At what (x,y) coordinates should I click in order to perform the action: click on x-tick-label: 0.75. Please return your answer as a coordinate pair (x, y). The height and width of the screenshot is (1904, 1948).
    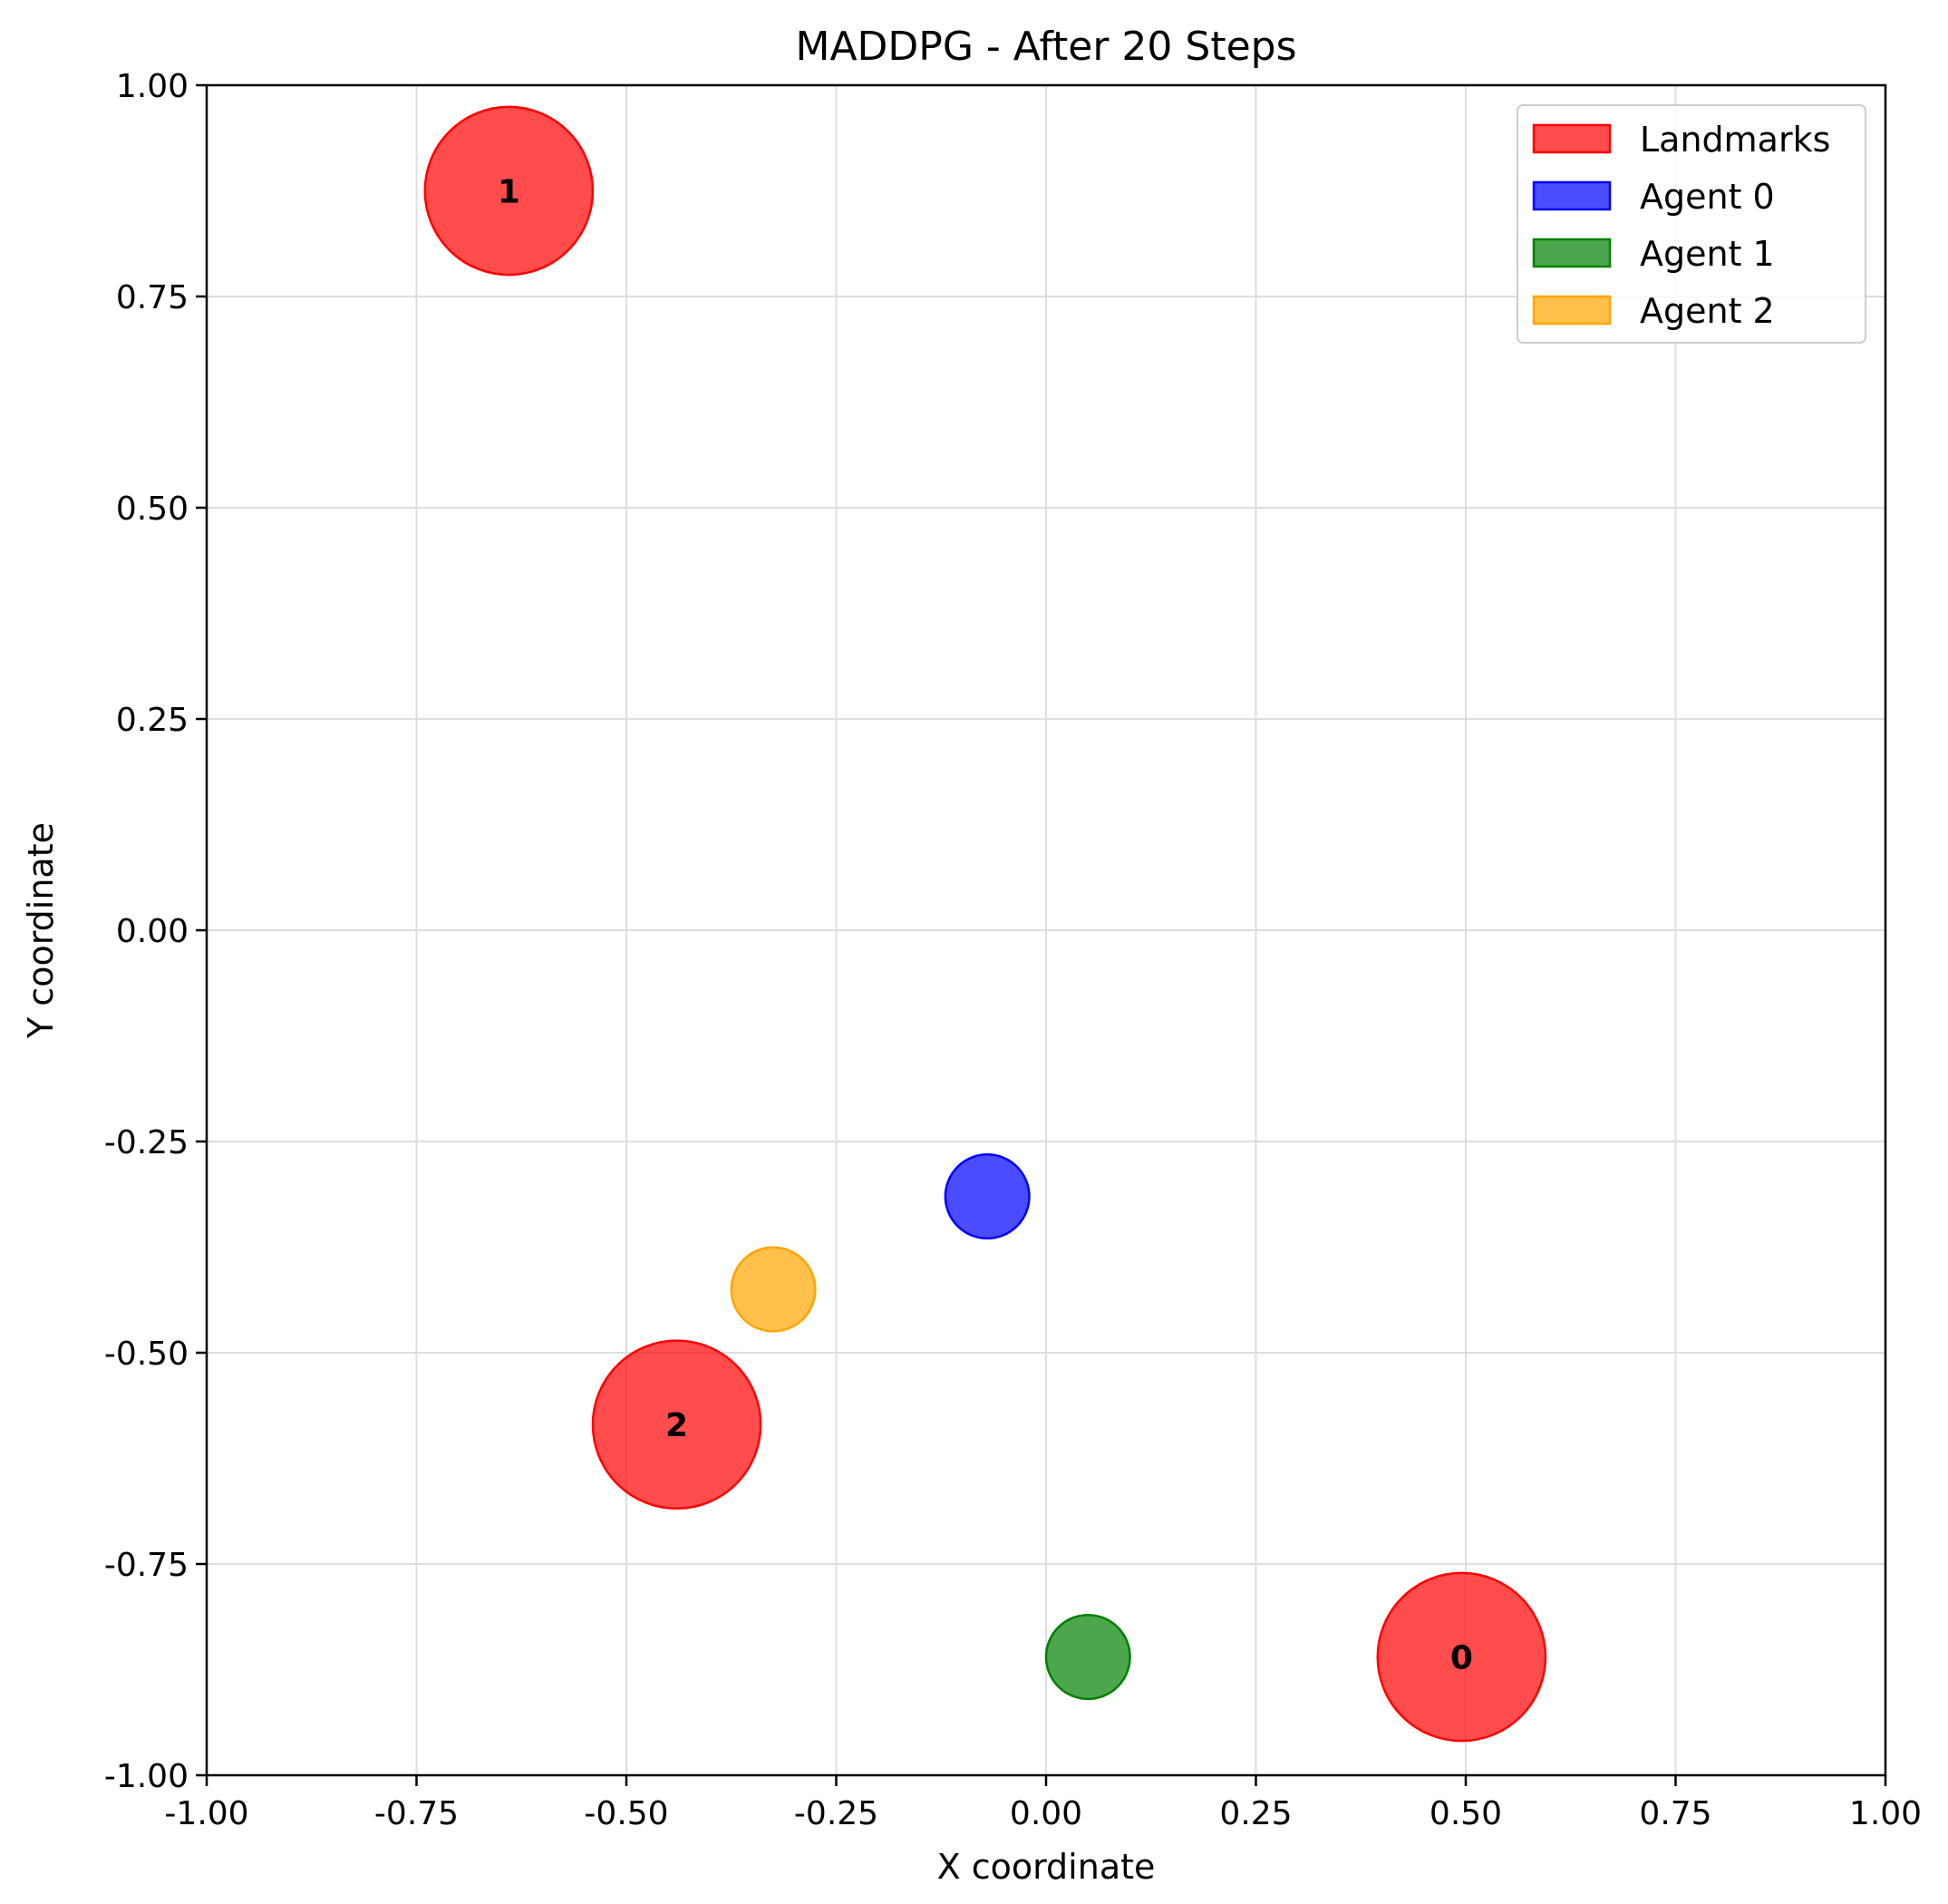
    Looking at the image, I should click on (1675, 1813).